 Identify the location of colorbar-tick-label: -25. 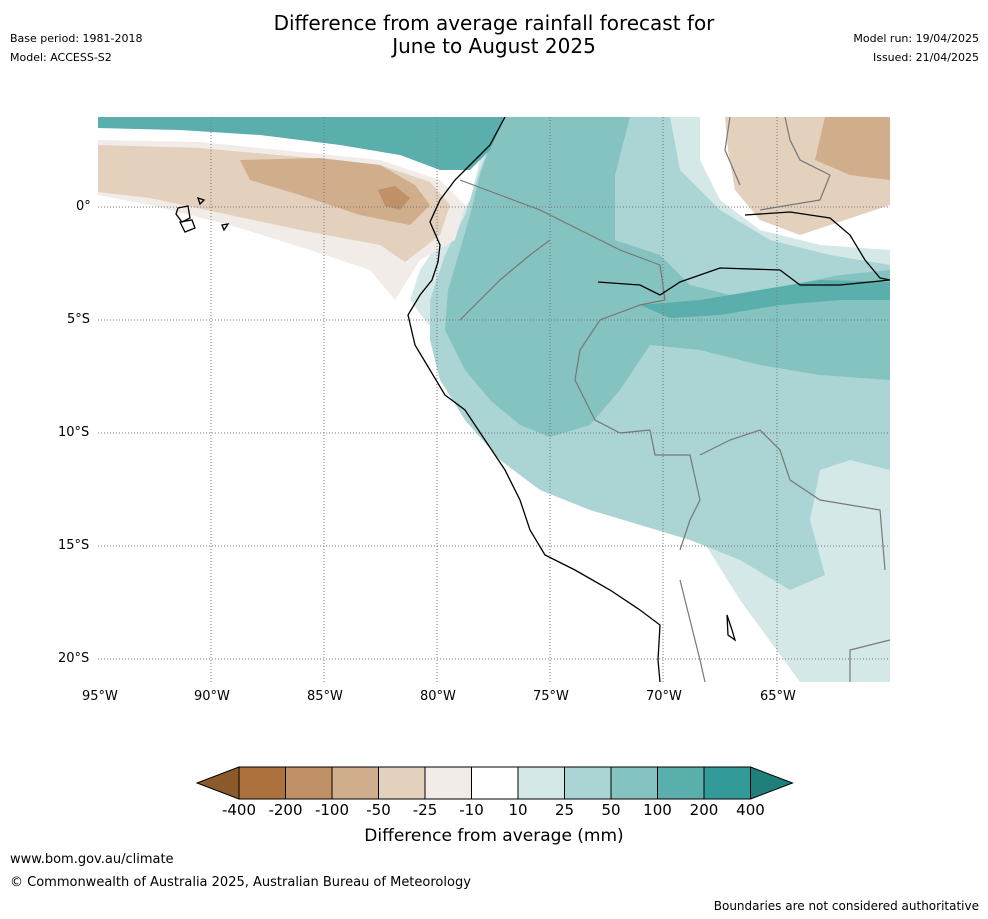
(425, 810).